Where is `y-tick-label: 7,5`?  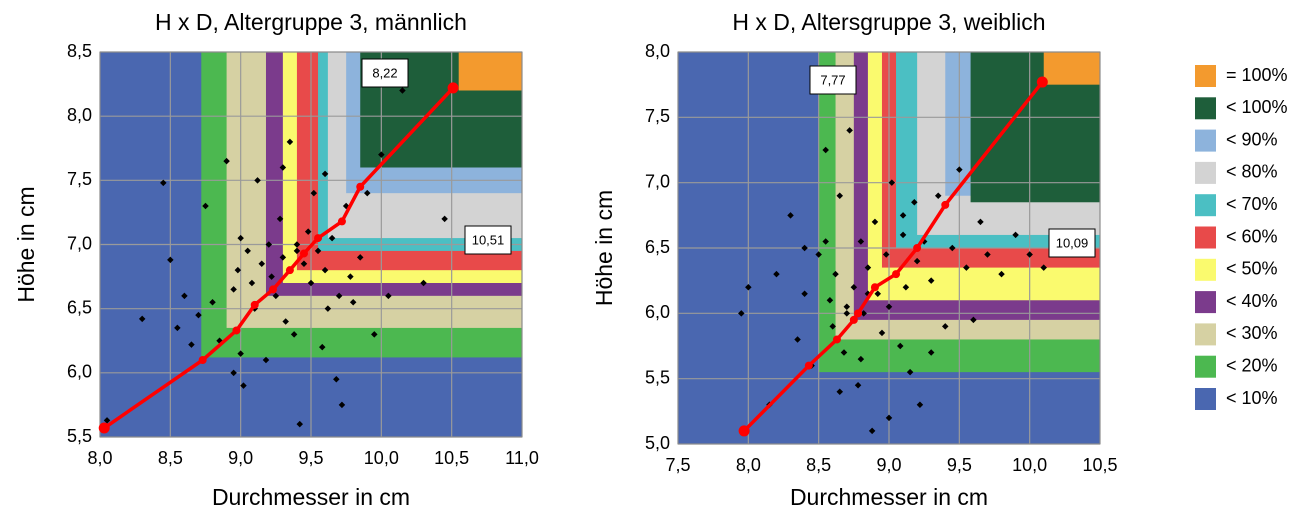 y-tick-label: 7,5 is located at coordinates (657, 116).